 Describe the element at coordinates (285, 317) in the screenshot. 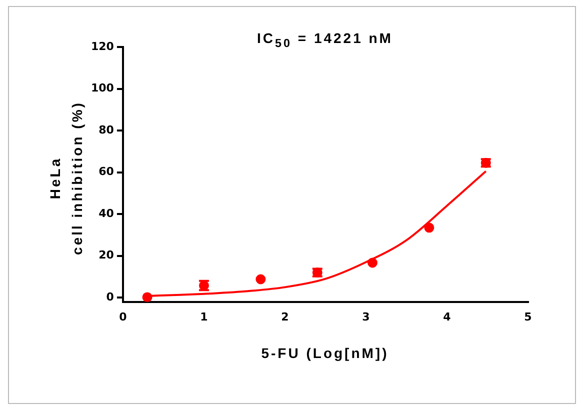

I see `x-tick-label: 2` at that location.